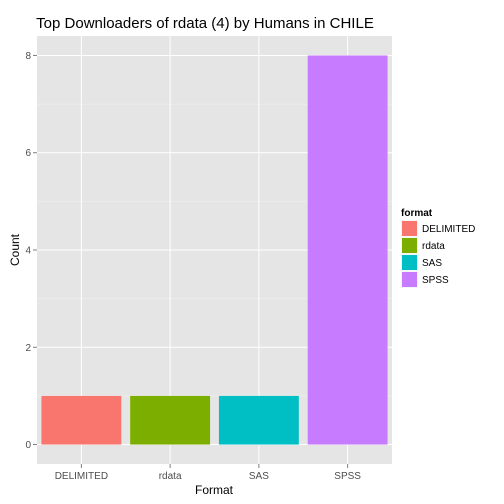  Describe the element at coordinates (208, 473) in the screenshot. I see `x-axis-ticks: DELIMITED rdata SAS SPSS` at that location.